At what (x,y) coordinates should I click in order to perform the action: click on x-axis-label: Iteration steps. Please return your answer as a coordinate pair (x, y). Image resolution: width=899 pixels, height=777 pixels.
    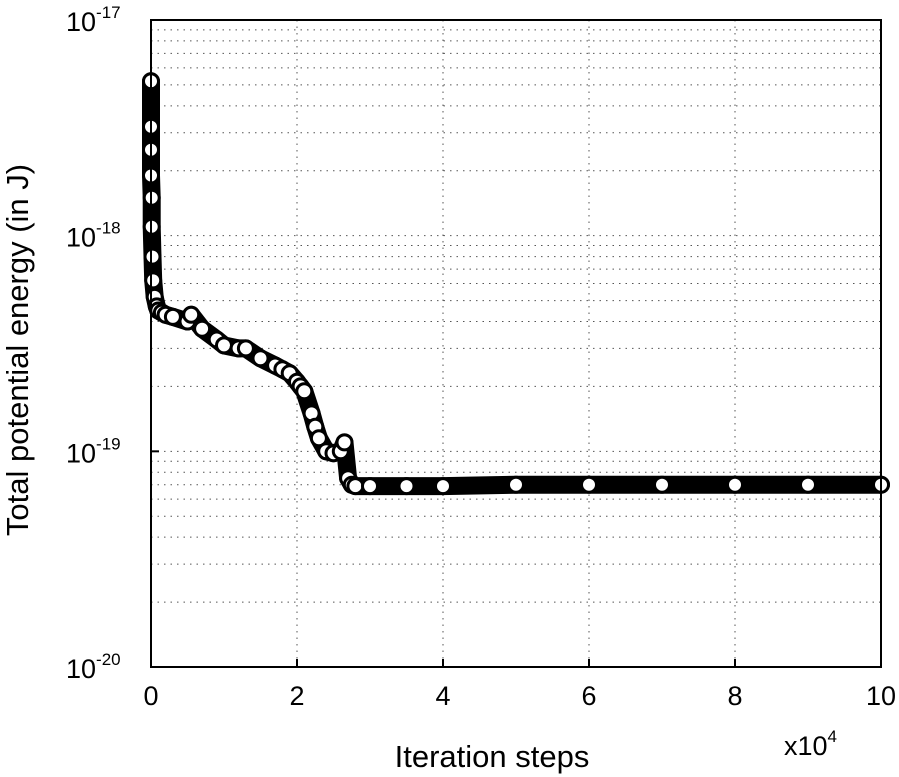
    Looking at the image, I should click on (492, 756).